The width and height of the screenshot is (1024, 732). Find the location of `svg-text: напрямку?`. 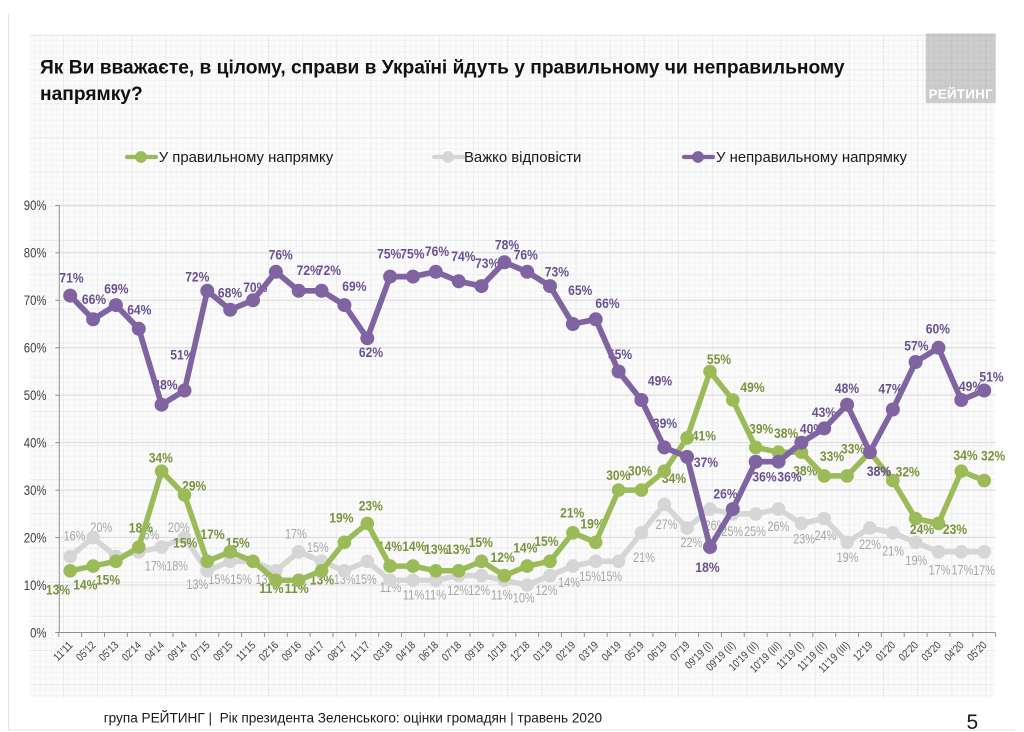

svg-text: напрямку? is located at coordinates (91, 94).